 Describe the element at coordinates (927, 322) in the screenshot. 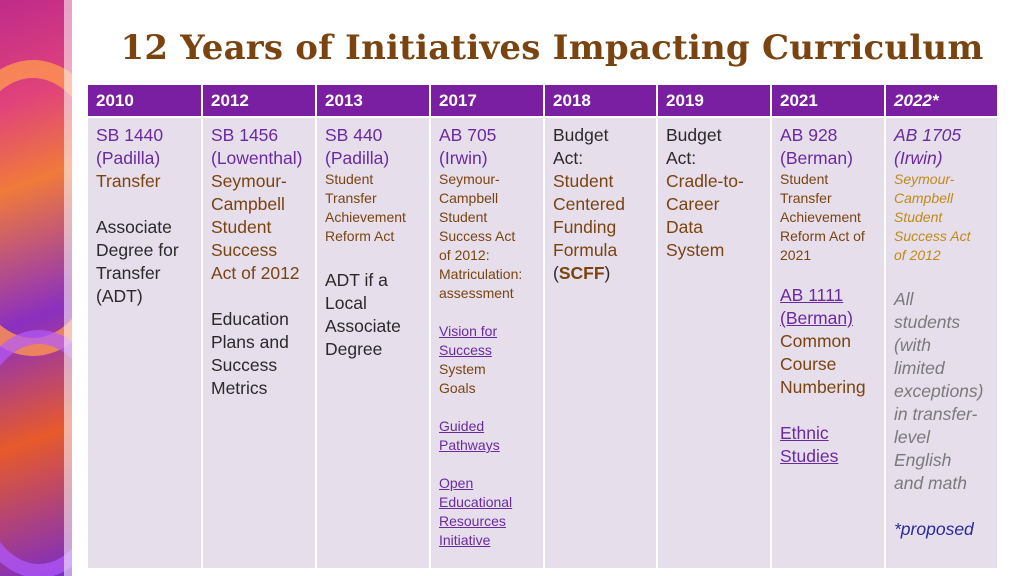

I see `cell-text: students` at that location.